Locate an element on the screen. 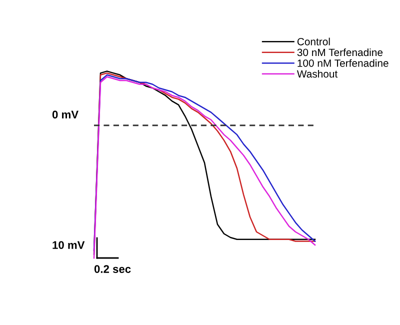  text: 10 mV is located at coordinates (68, 245).